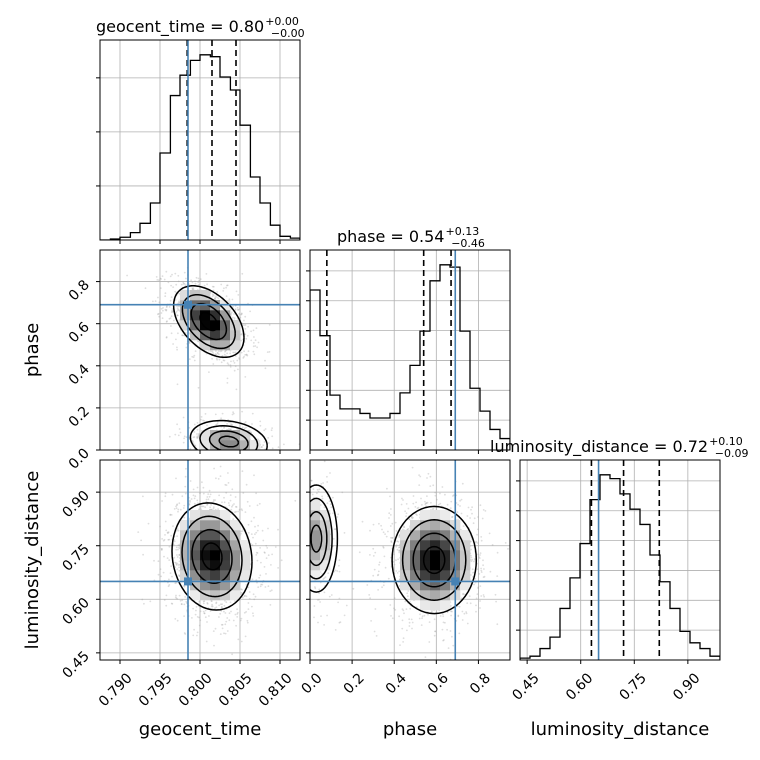 This screenshot has width=760, height=760. Describe the element at coordinates (411, 237) in the screenshot. I see `title-phase: phase = 0.54+0.13 −0.46` at that location.